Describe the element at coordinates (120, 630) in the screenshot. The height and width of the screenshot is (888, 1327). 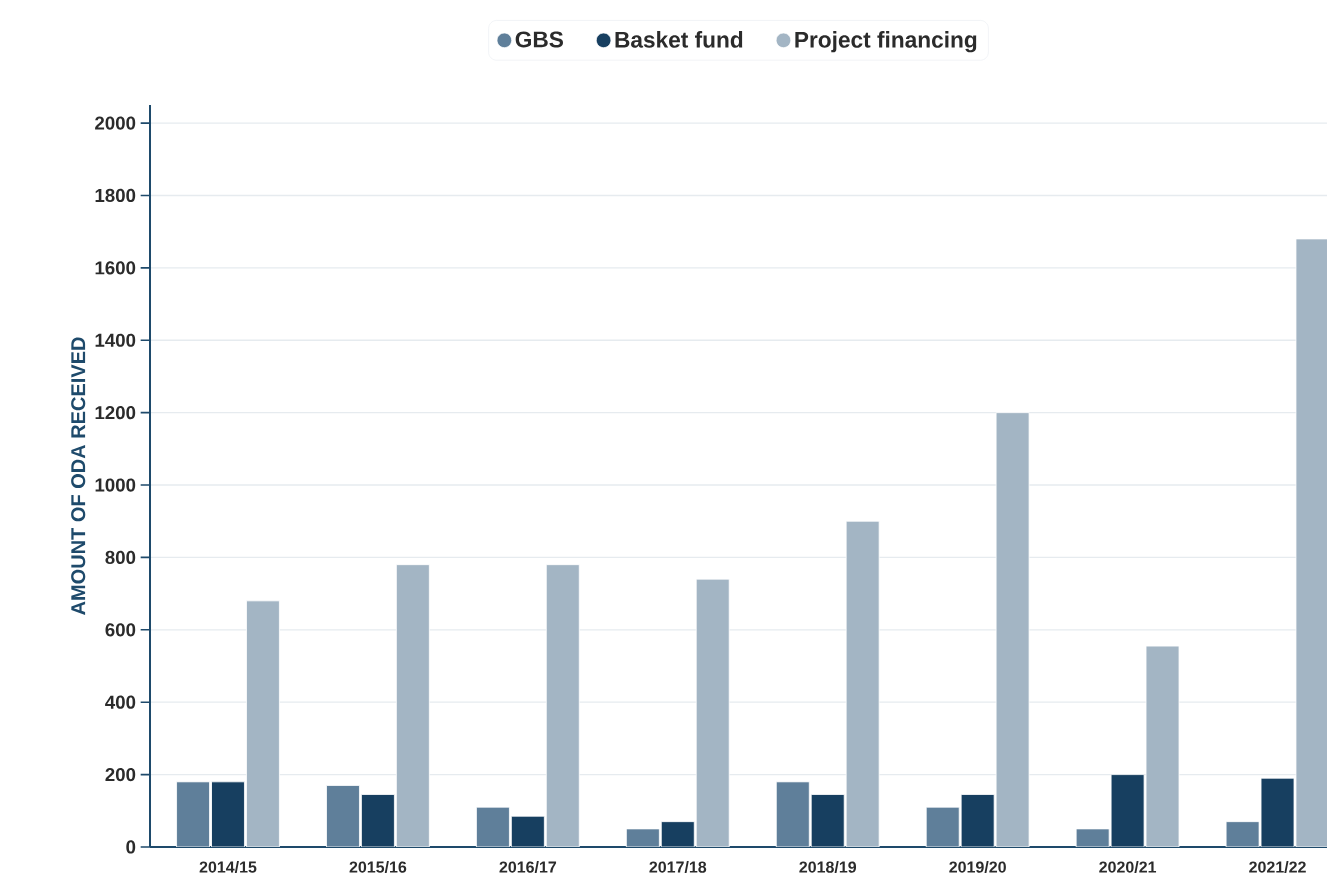
I see `y-tick-label: 600` at that location.